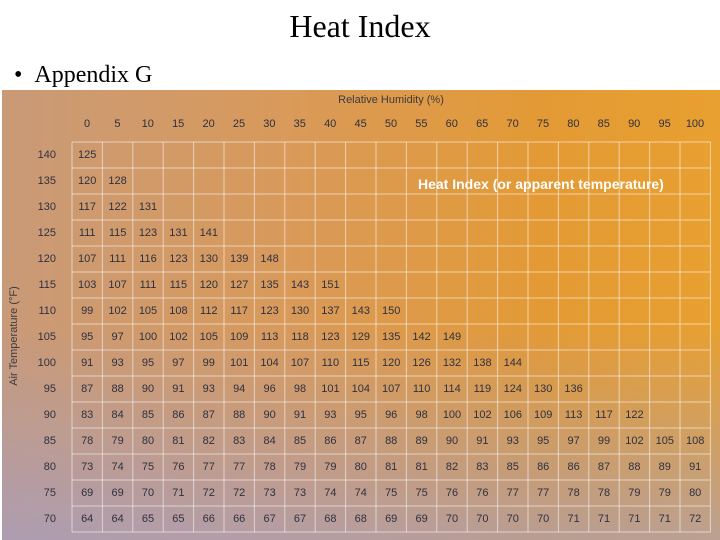 This screenshot has height=540, width=720. What do you see at coordinates (239, 519) in the screenshot?
I see `table-cell: 66` at bounding box center [239, 519].